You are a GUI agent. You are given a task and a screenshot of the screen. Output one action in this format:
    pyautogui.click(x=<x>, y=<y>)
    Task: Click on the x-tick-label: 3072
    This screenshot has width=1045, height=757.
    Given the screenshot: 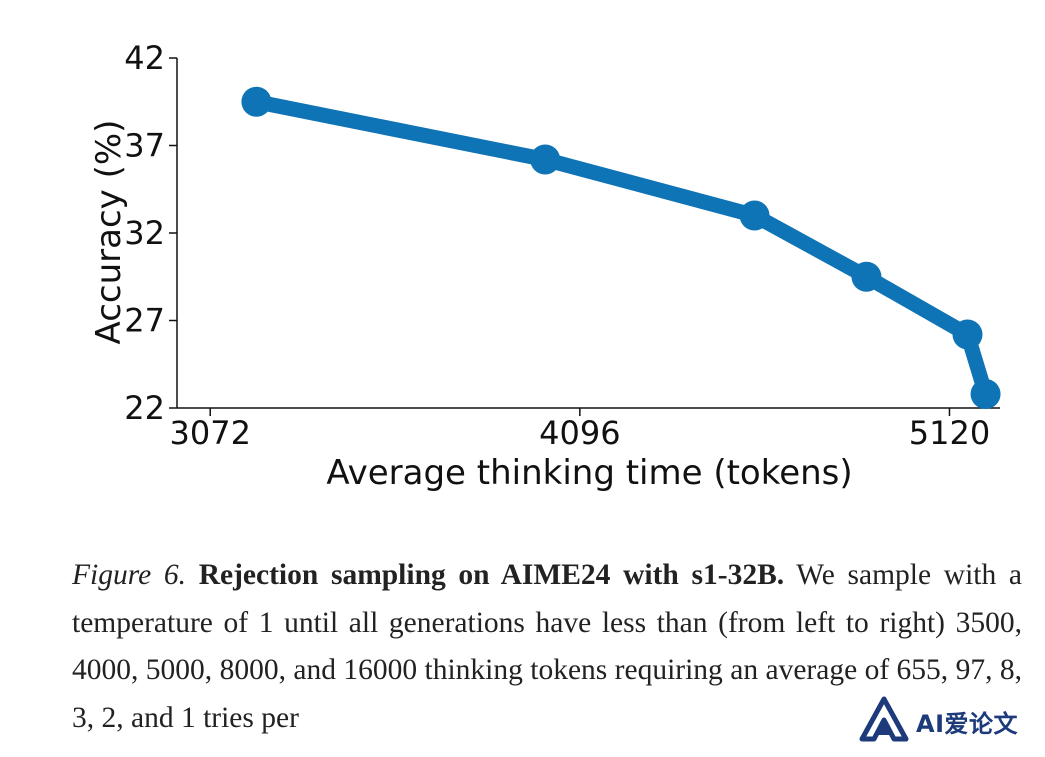 What is the action you would take?
    pyautogui.click(x=209, y=433)
    